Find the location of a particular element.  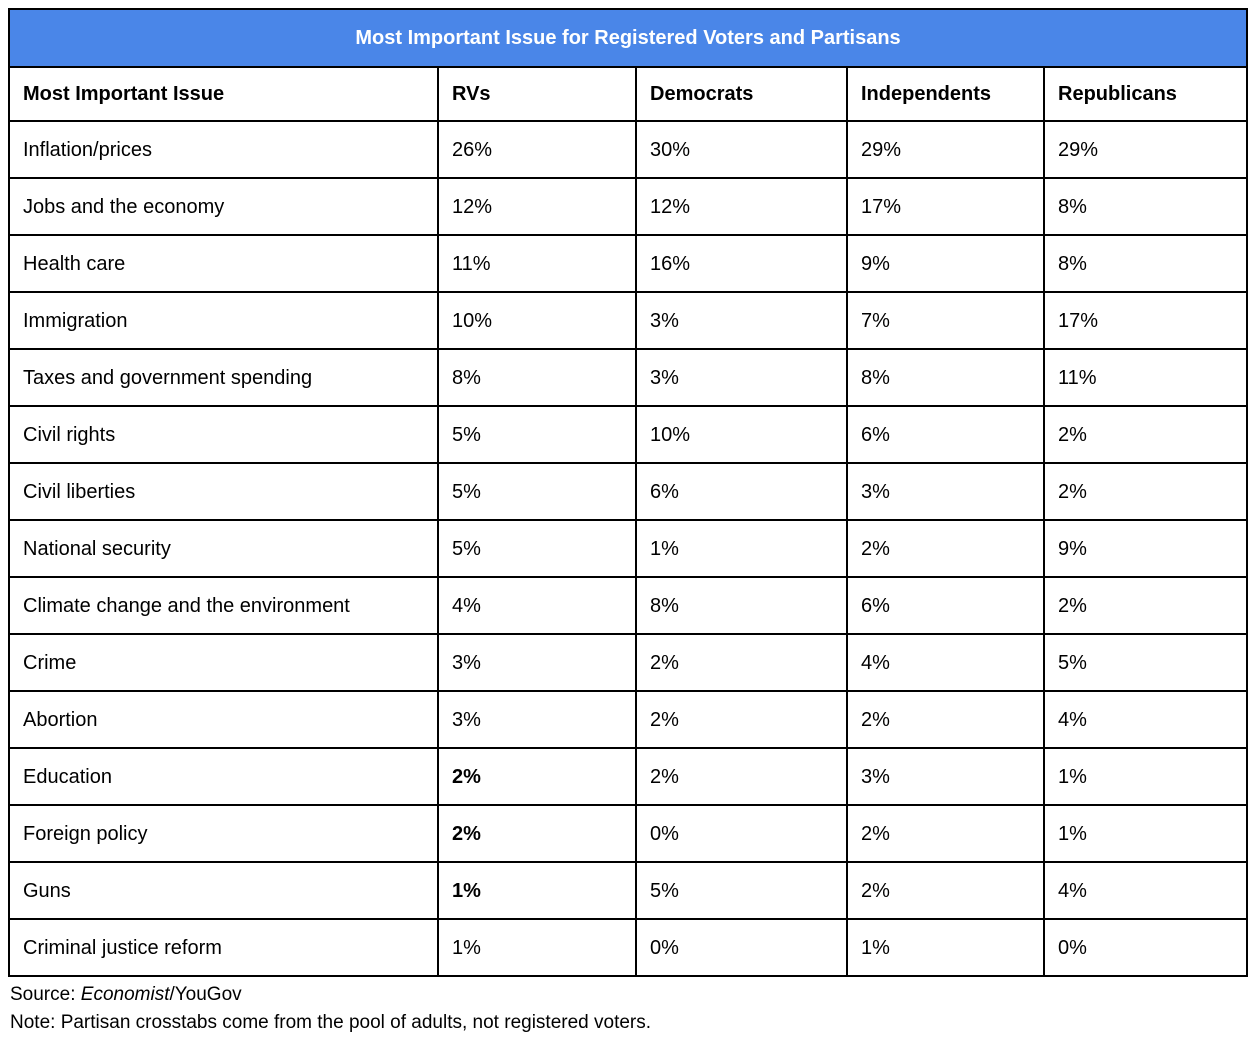

cell-issue: Education is located at coordinates (223, 776).